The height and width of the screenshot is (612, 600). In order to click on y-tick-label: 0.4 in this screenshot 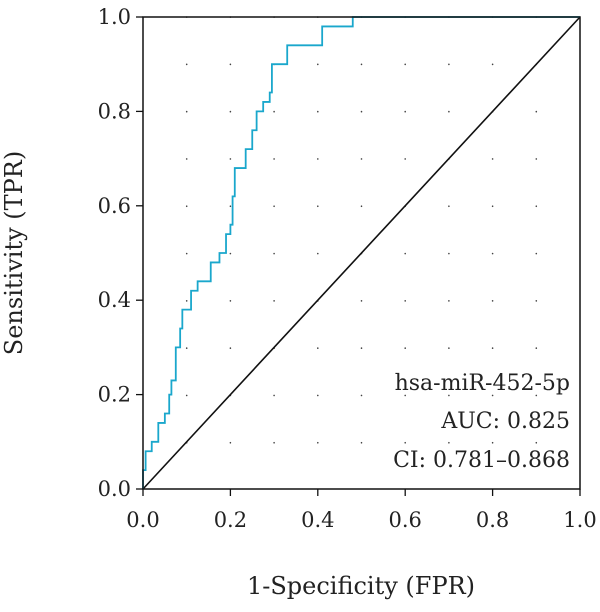, I will do `click(114, 300)`.